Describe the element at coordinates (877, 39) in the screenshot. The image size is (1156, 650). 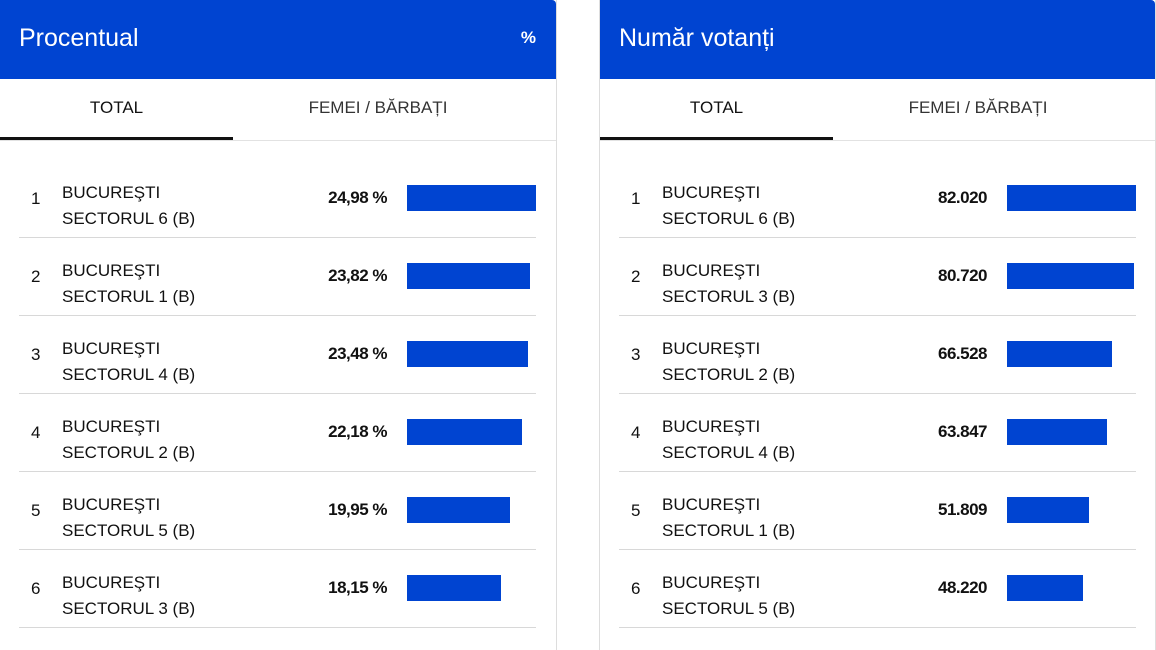
I see `panel-header: Număr votanți` at that location.